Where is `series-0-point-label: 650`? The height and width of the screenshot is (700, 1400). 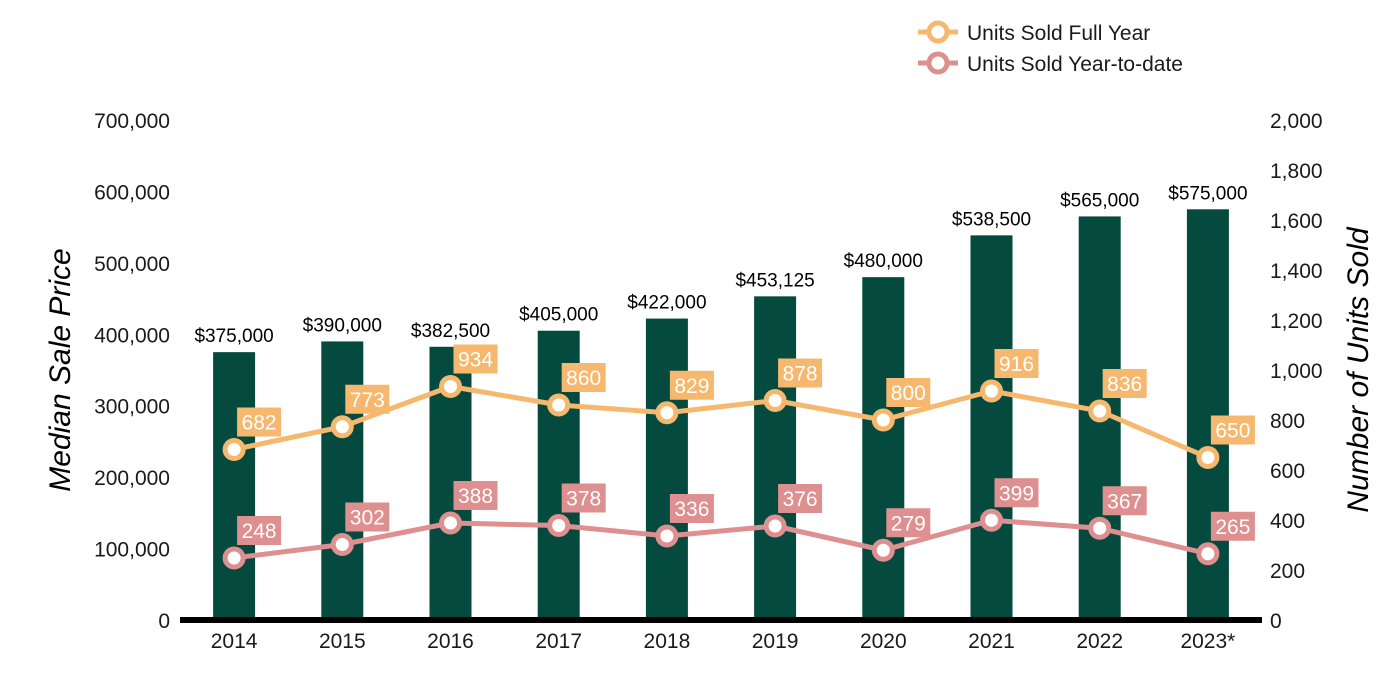 series-0-point-label: 650 is located at coordinates (1232, 431).